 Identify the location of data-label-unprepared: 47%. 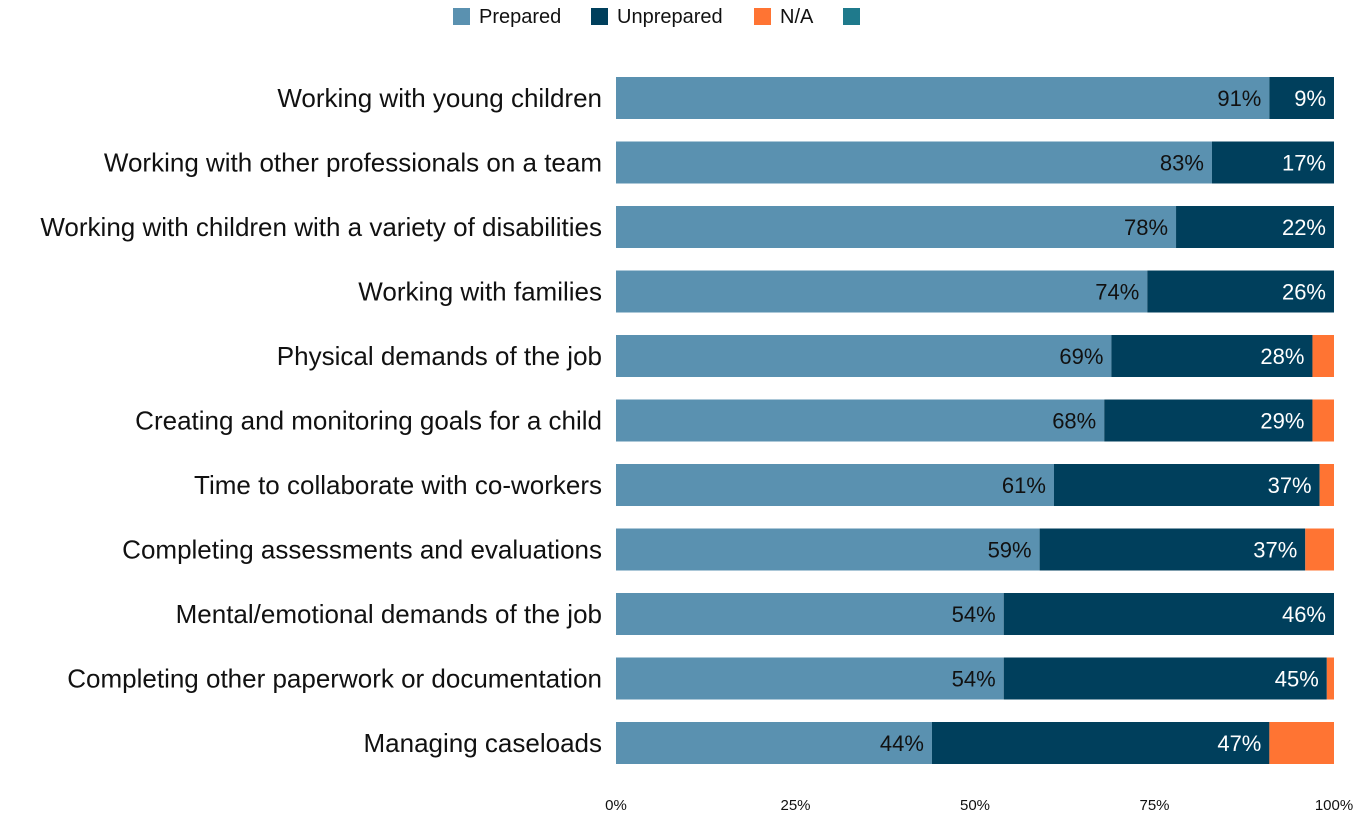
(1239, 743).